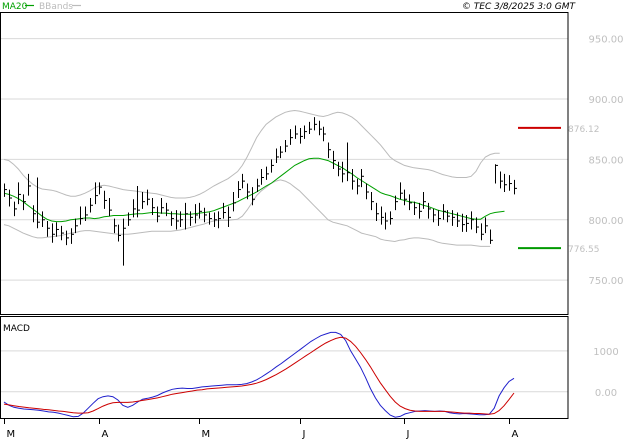 The image size is (627, 444). What do you see at coordinates (284, 371) in the screenshot?
I see `macd-gridlines` at bounding box center [284, 371].